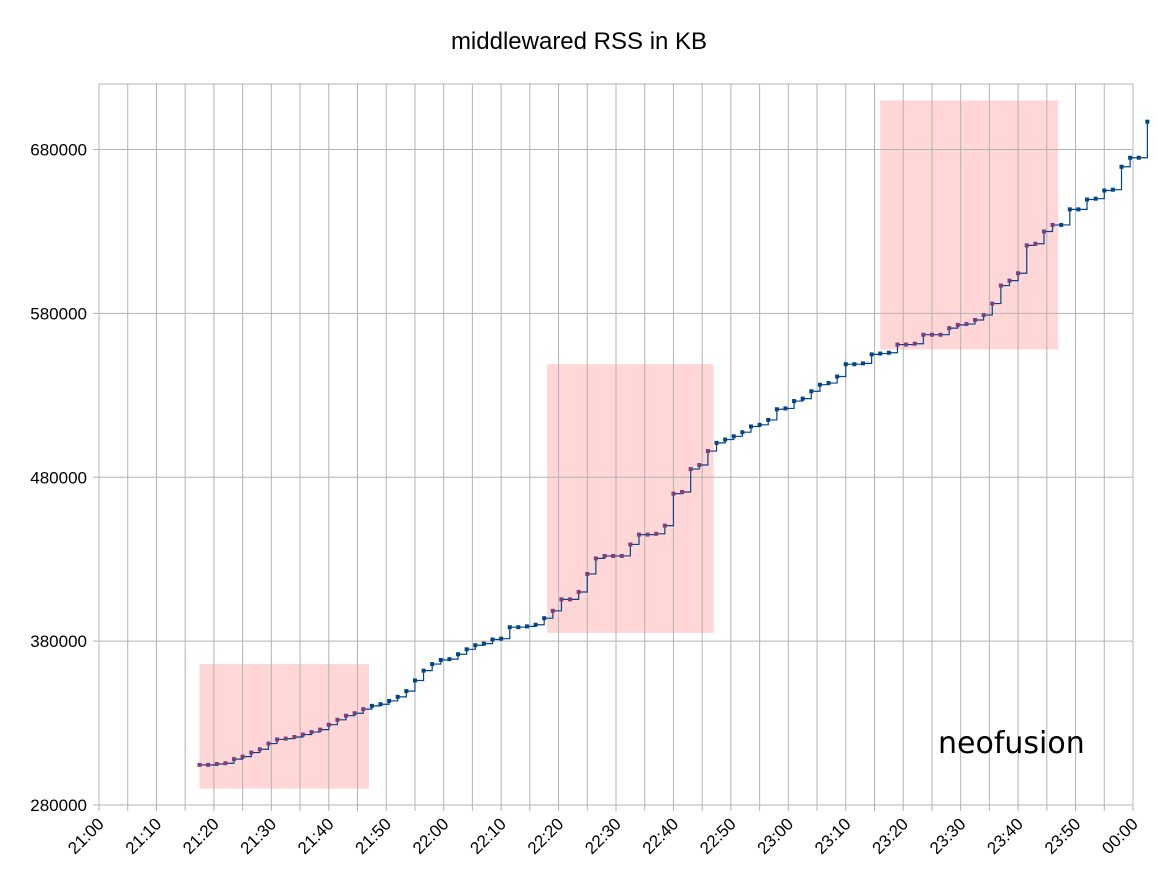 This screenshot has width=1158, height=884. I want to click on x-tick-label: 21:50, so click(374, 836).